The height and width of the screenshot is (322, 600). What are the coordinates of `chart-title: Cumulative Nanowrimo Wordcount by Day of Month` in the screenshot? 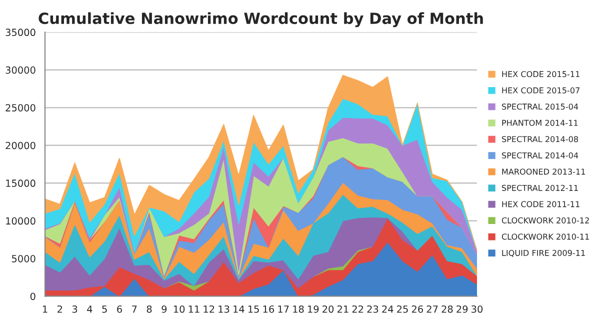 It's located at (260, 20).